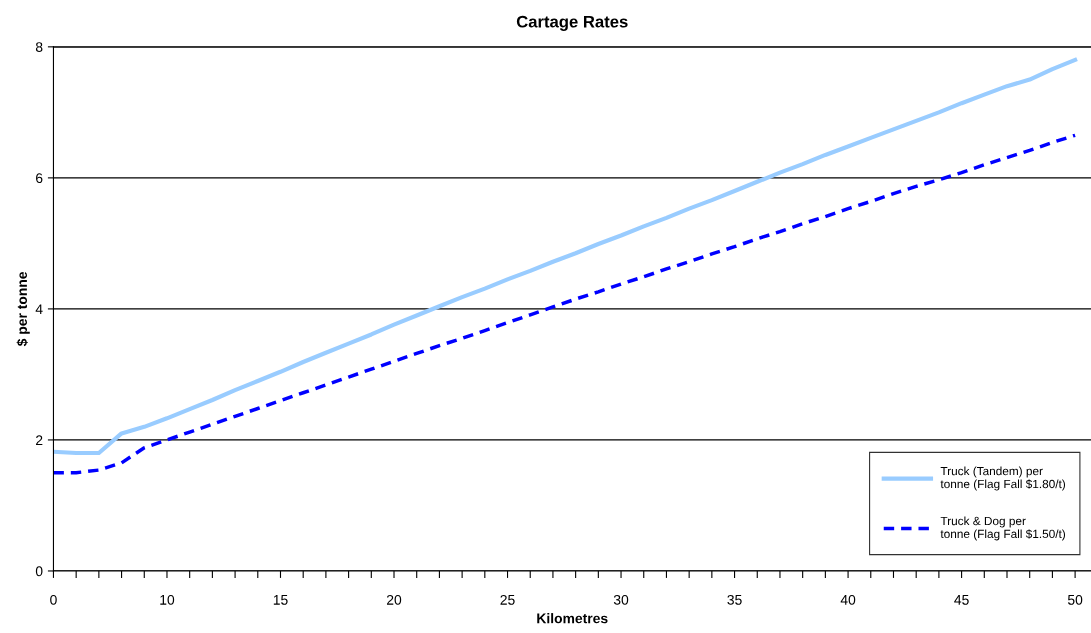 Image resolution: width=1091 pixels, height=633 pixels. I want to click on y-tick-label: 4, so click(39, 309).